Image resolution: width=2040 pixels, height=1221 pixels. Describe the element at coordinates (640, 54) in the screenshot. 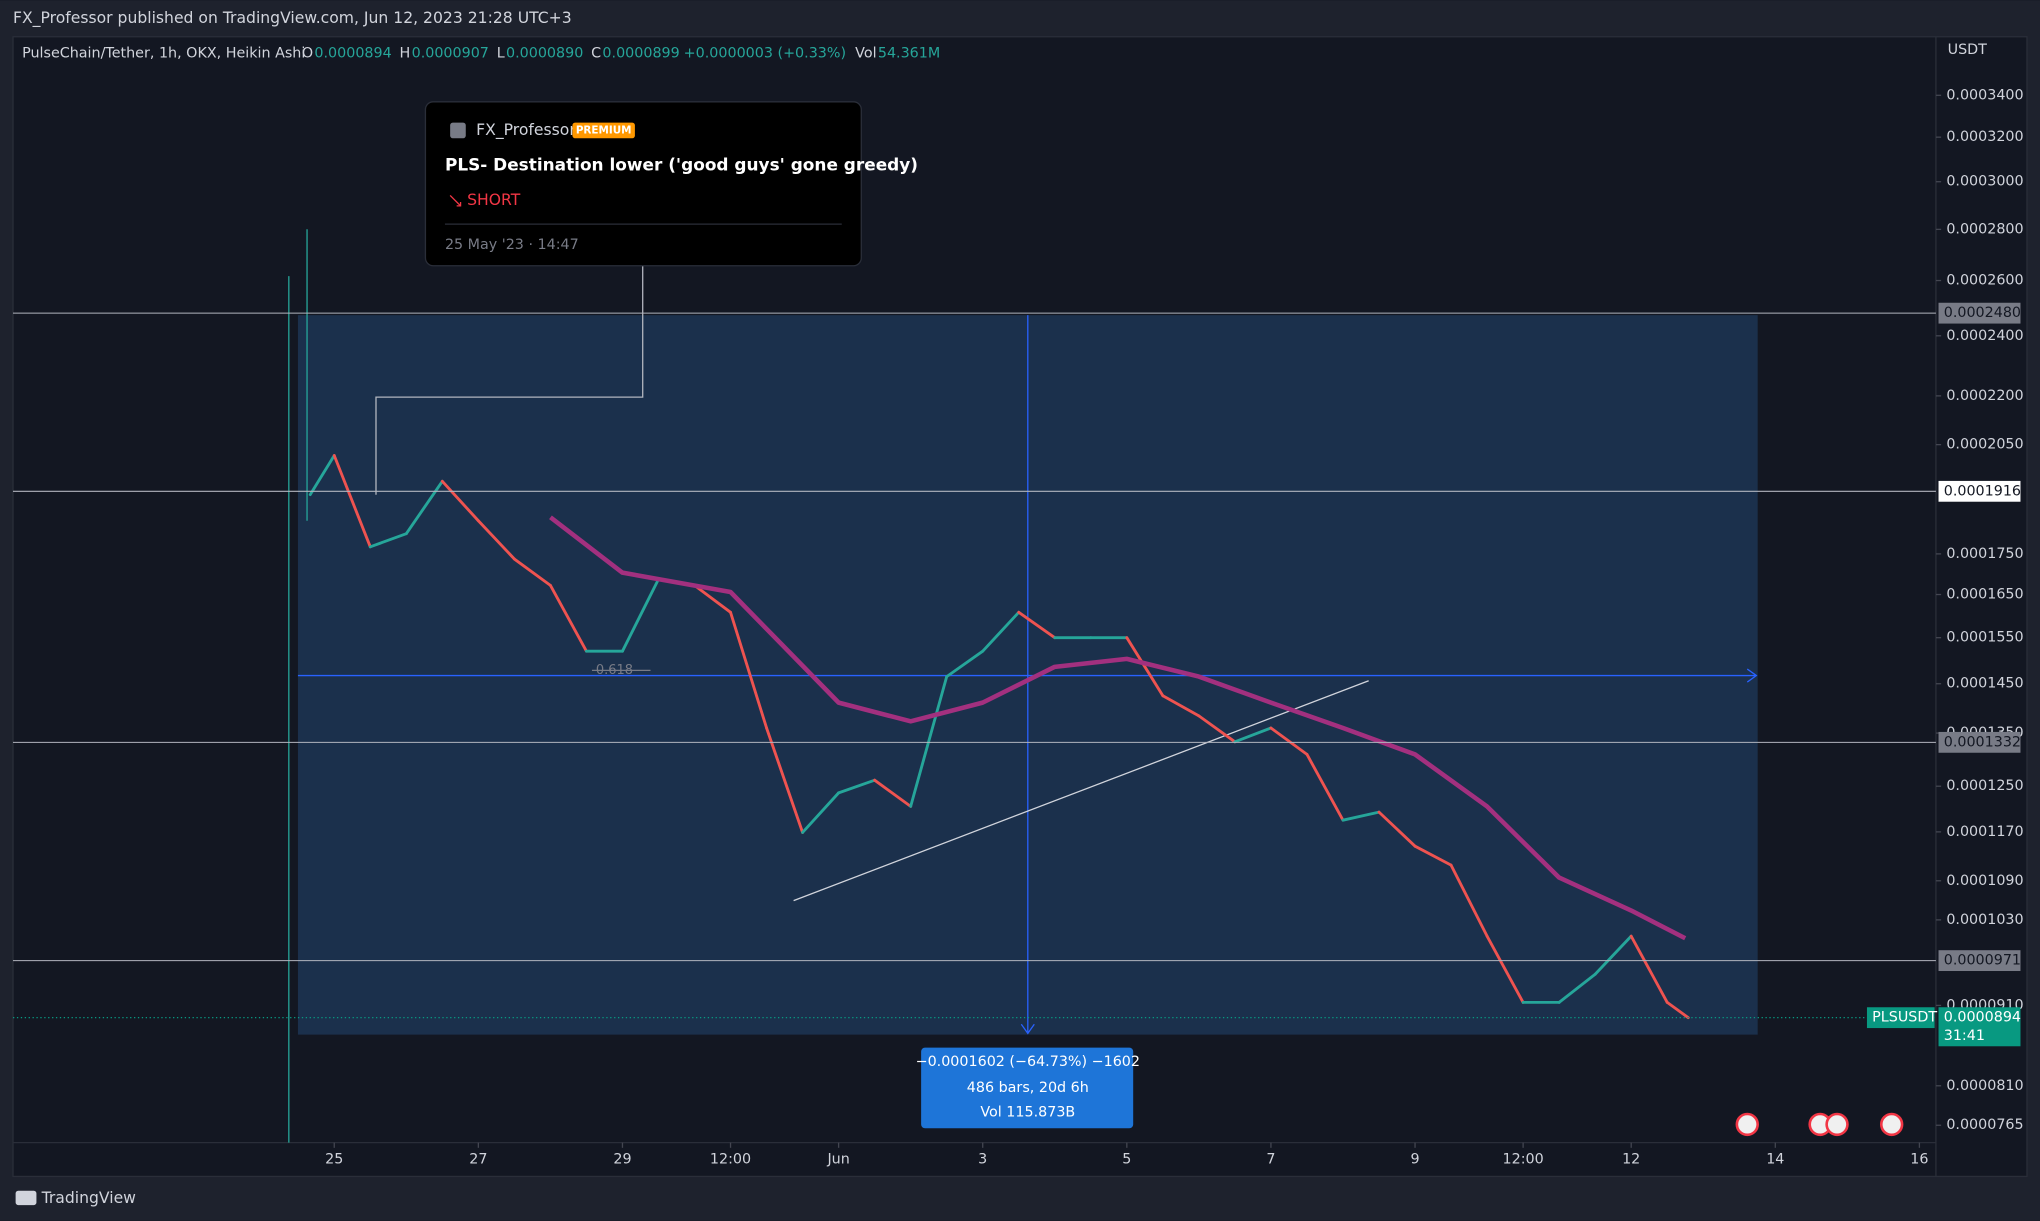

I see `ohlc-value: 0.0000899` at that location.